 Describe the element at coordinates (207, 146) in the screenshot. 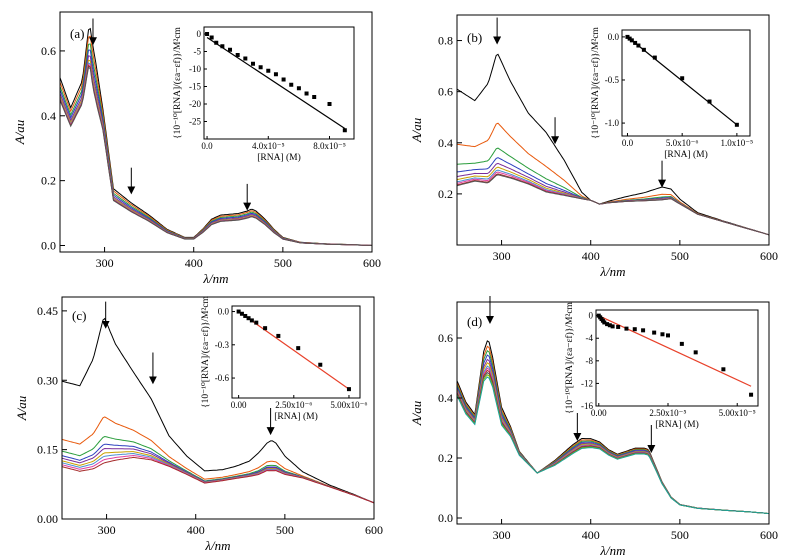

I see `inset-x-tick-label: 0.0` at that location.